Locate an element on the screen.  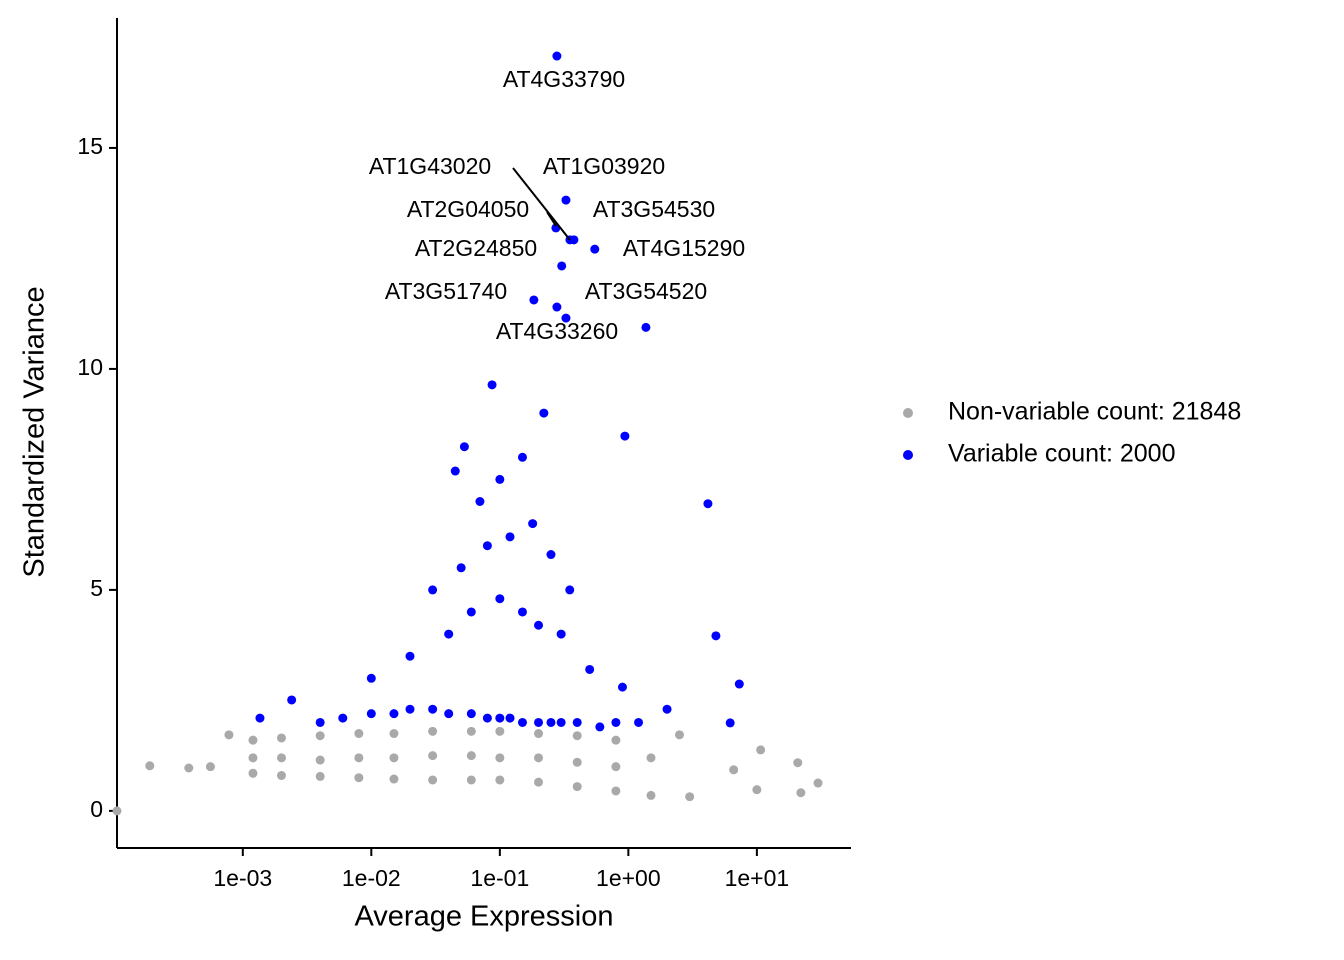
y-tick-label: 5 is located at coordinates (96, 588).